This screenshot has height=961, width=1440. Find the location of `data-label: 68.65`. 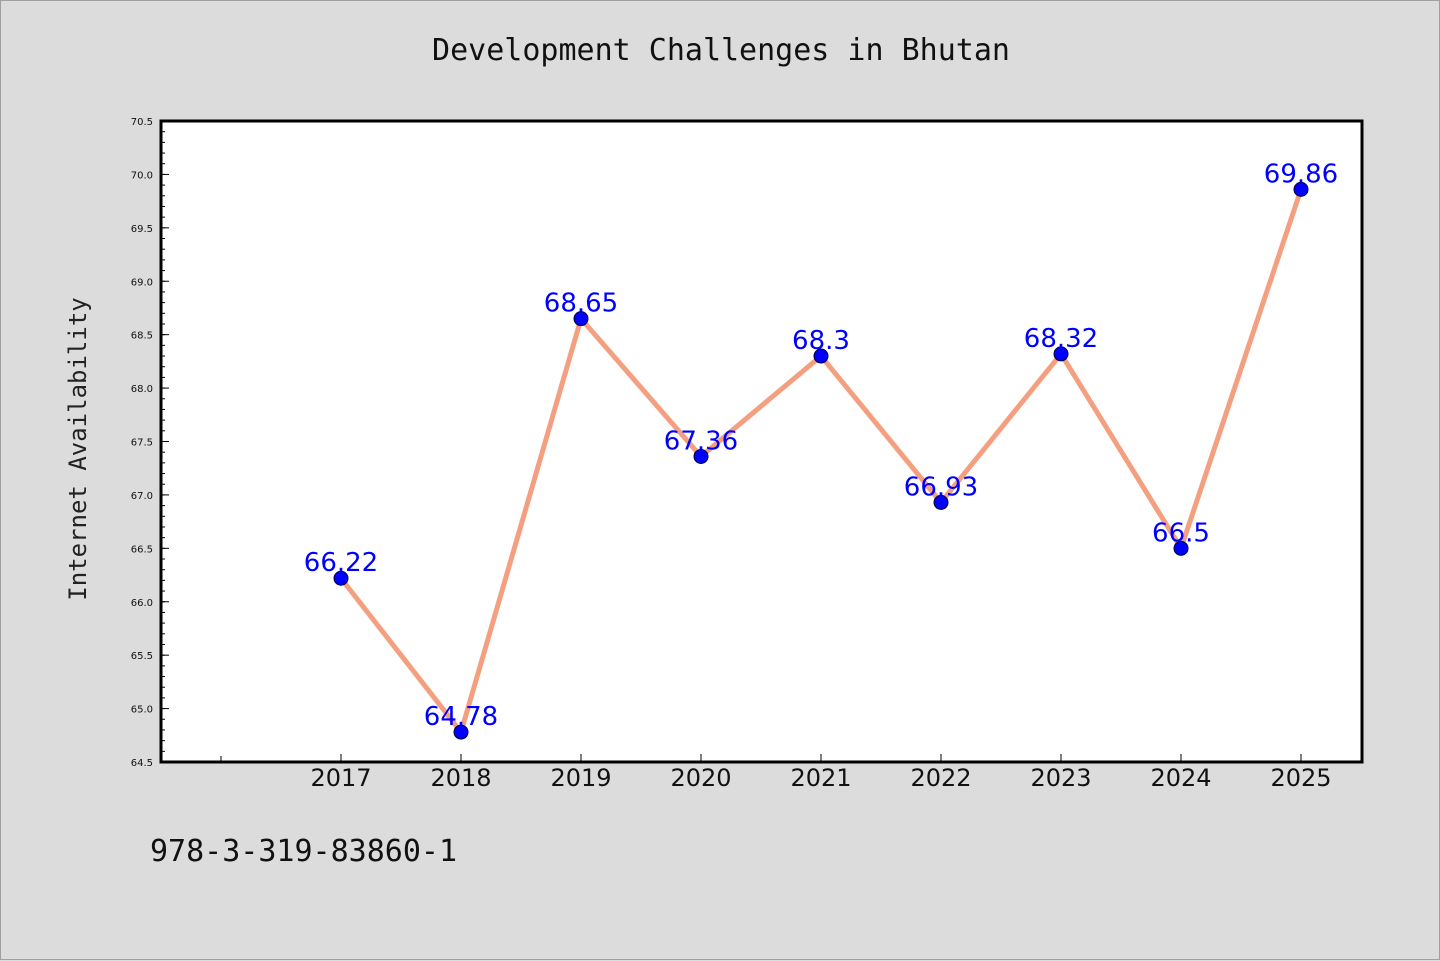

data-label: 68.65 is located at coordinates (581, 304).